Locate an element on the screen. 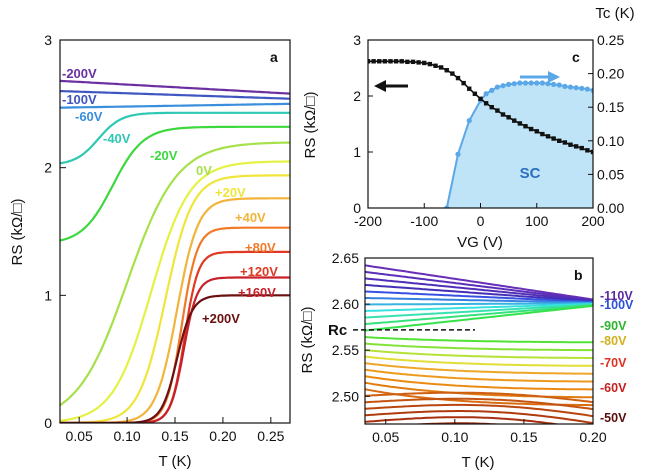 This screenshot has width=654, height=476. panel-c-ytick-right-label-1: 0.05 is located at coordinates (610, 174).